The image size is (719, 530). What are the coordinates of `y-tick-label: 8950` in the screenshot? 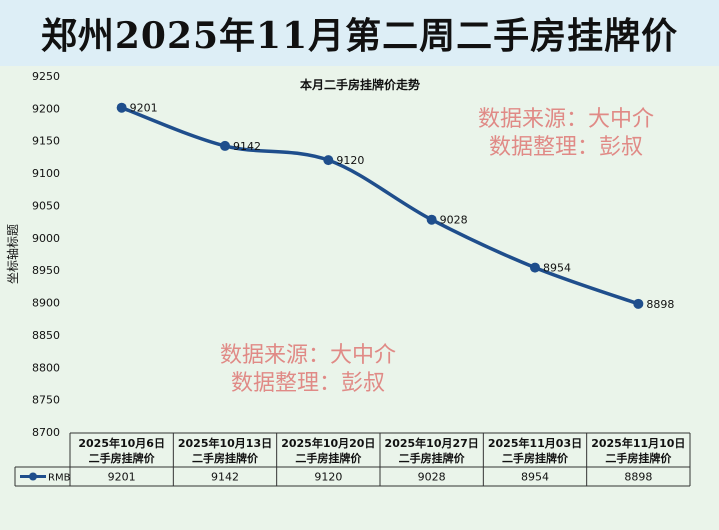 It's located at (46, 270).